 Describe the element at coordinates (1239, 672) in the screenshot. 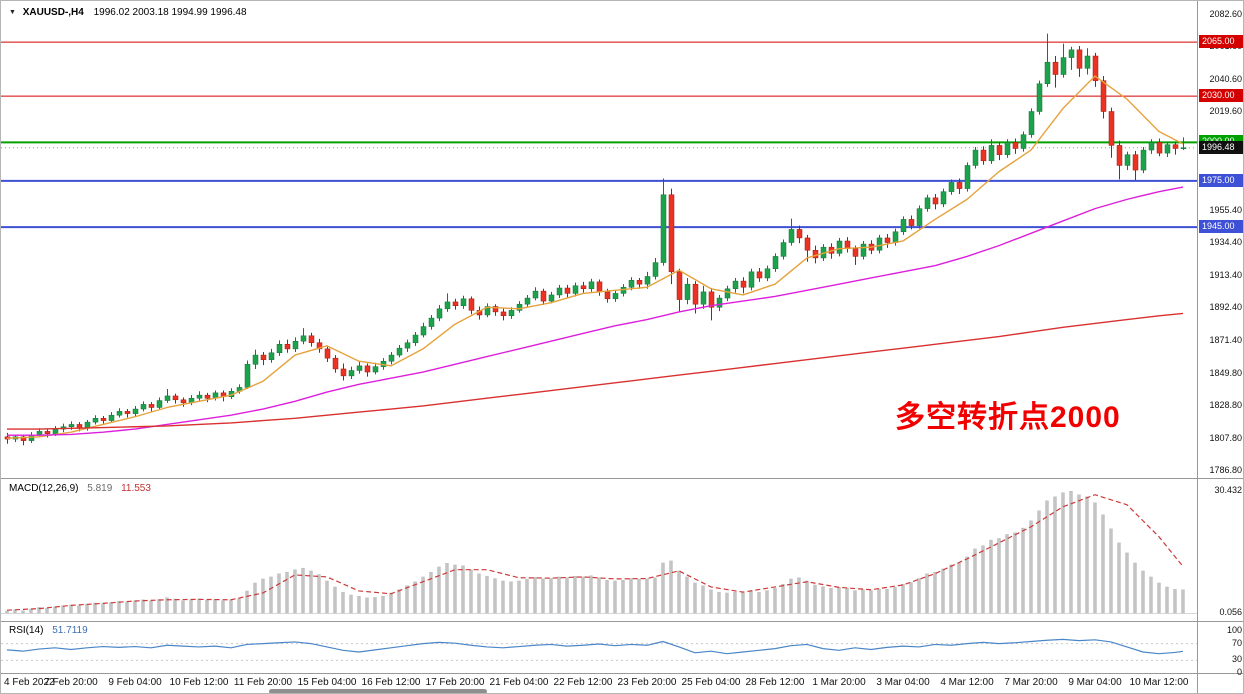

I see `rsi-axis-label: 0` at that location.